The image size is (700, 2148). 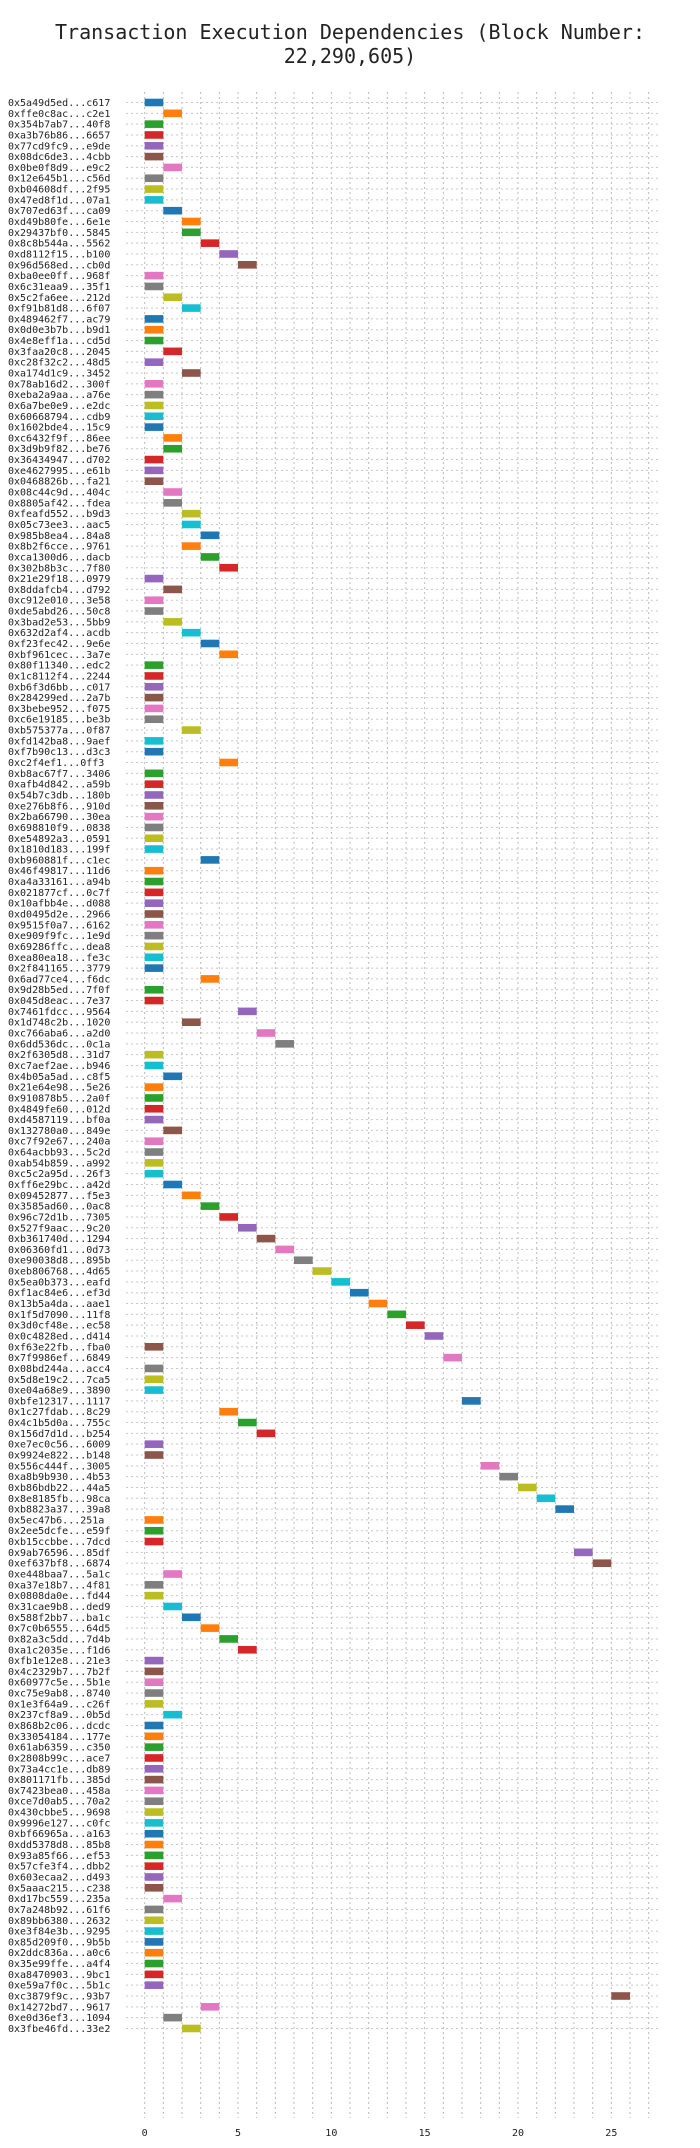 What do you see at coordinates (59, 676) in the screenshot?
I see `y-tick-label: 0x1c8112f4...2244` at bounding box center [59, 676].